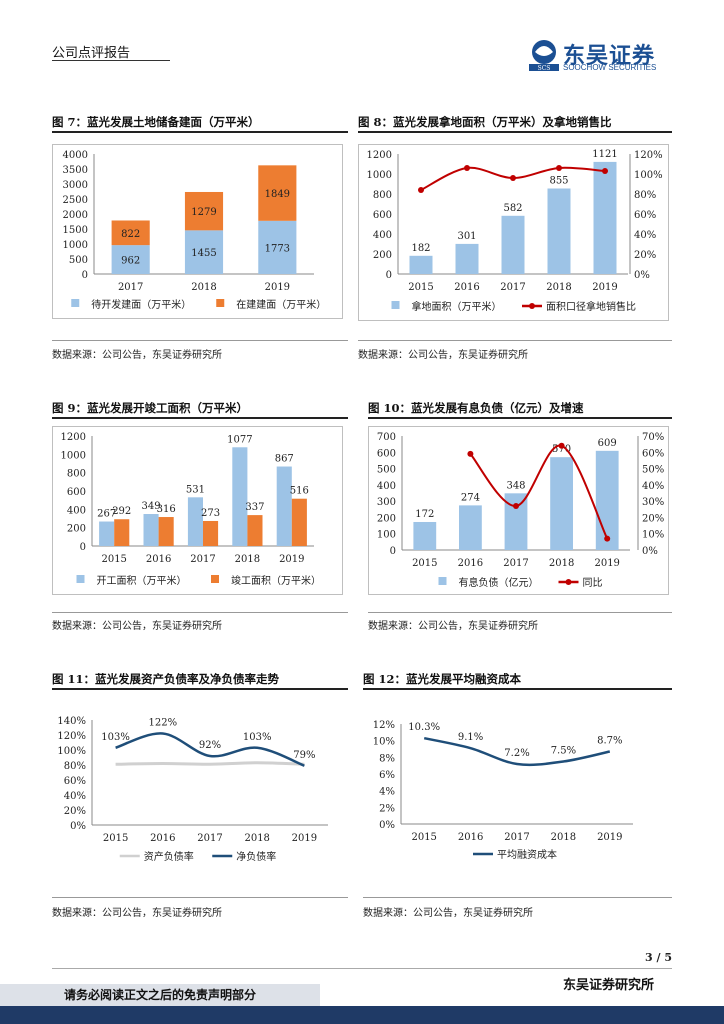 Image resolution: width=724 pixels, height=1024 pixels. Describe the element at coordinates (130, 234) in the screenshot. I see `bar-value-label: 822` at that location.